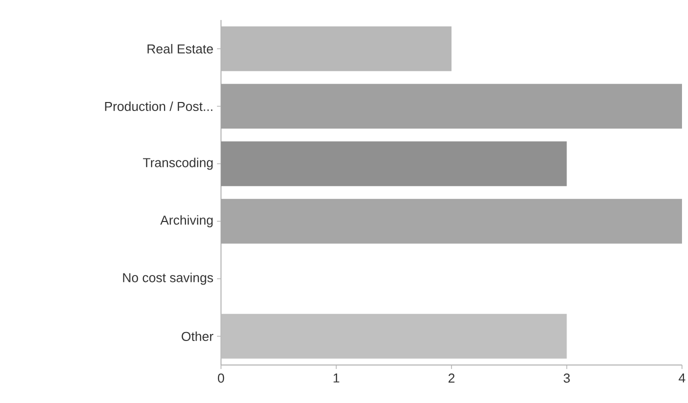  What do you see at coordinates (180, 49) in the screenshot?
I see `y-tick-label: Real Estate` at bounding box center [180, 49].